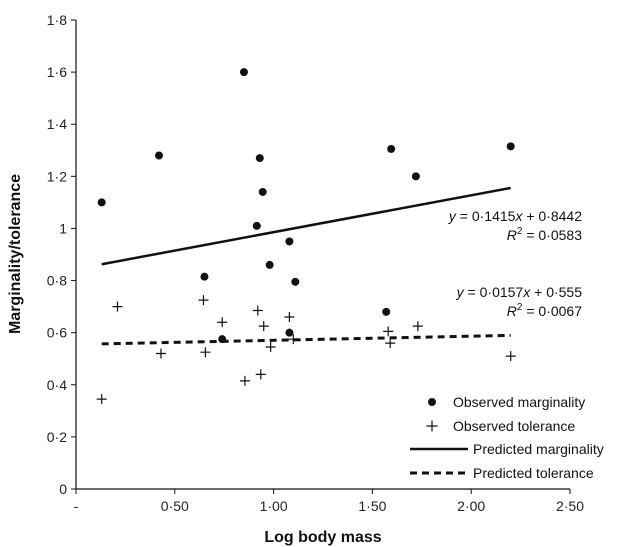 The width and height of the screenshot is (625, 547). I want to click on y-tick-label: 0·6, so click(57, 333).